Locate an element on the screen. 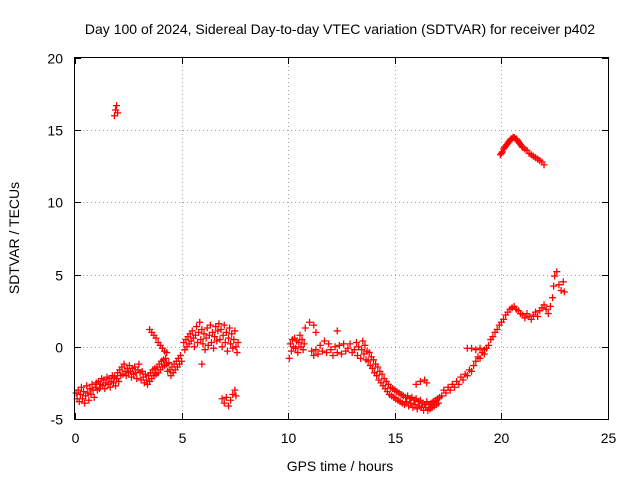  x-tick-label: 20 is located at coordinates (502, 438).